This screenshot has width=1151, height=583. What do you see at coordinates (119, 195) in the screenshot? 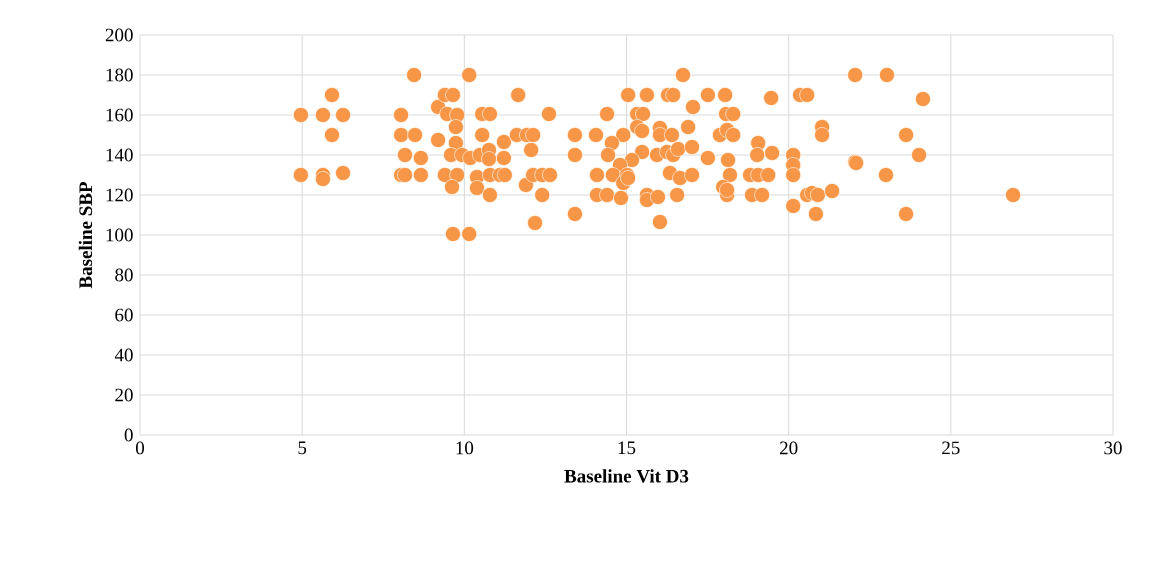
I see `y-tick-label: 120` at bounding box center [119, 195].